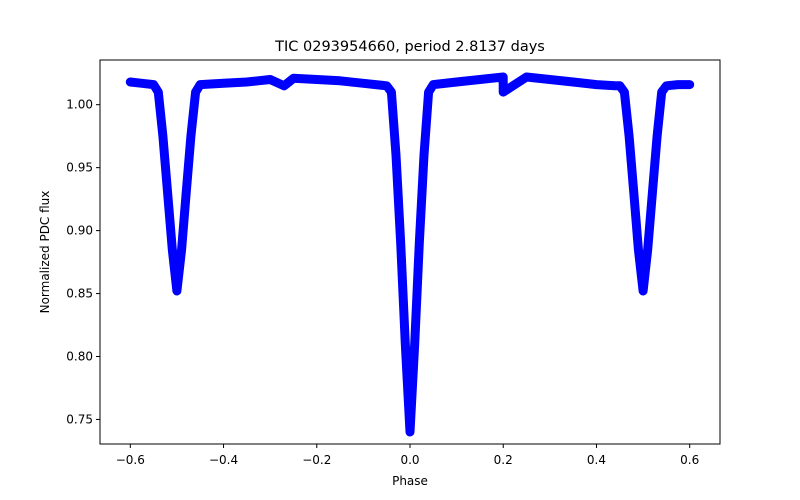  Describe the element at coordinates (79, 105) in the screenshot. I see `y-tick-label: 1.00` at that location.